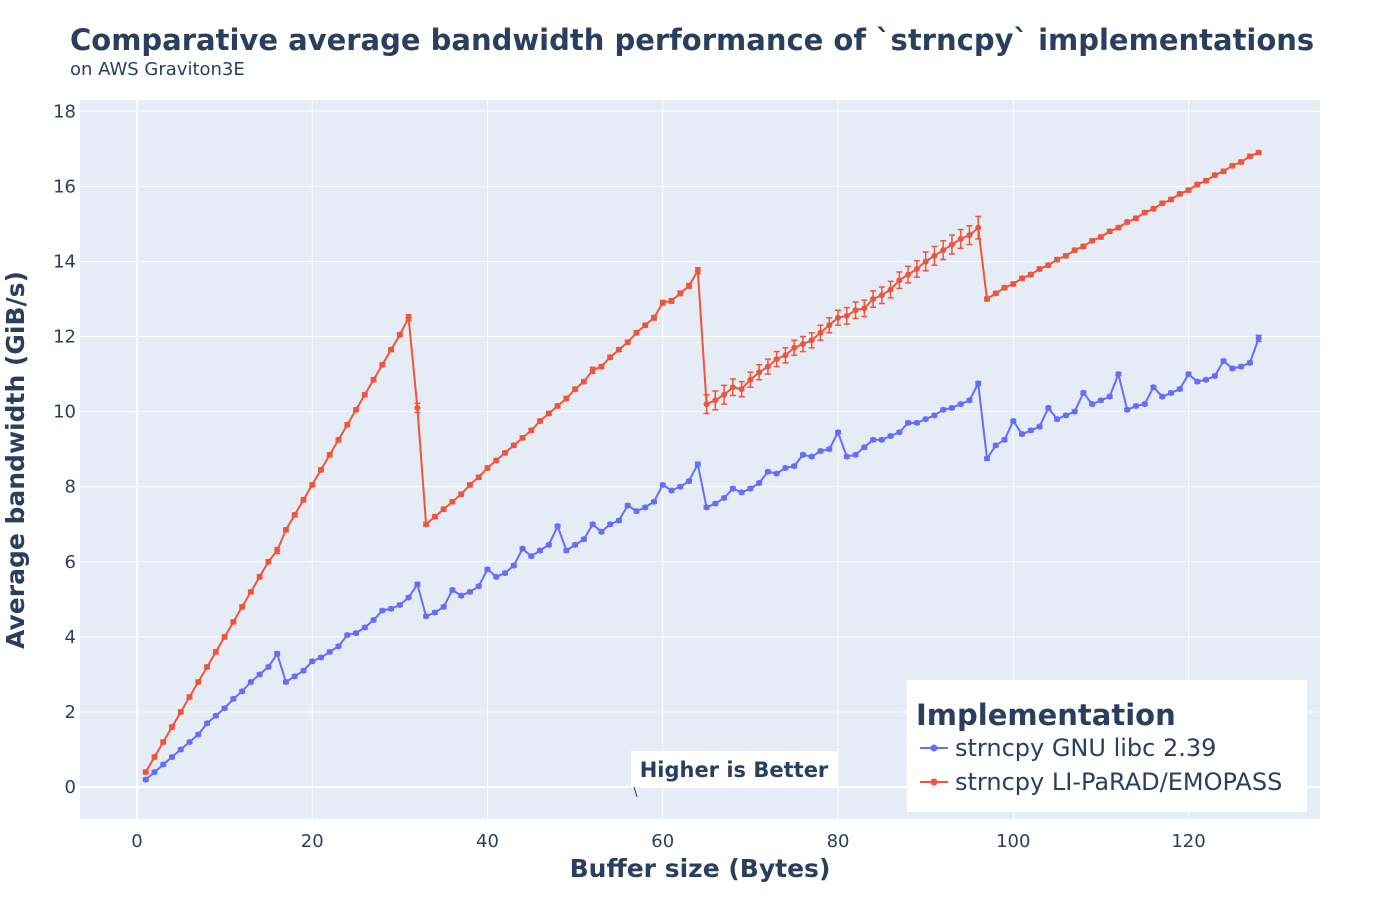 This screenshot has height=904, width=1400. Describe the element at coordinates (487, 841) in the screenshot. I see `x-tick-label: 40` at that location.